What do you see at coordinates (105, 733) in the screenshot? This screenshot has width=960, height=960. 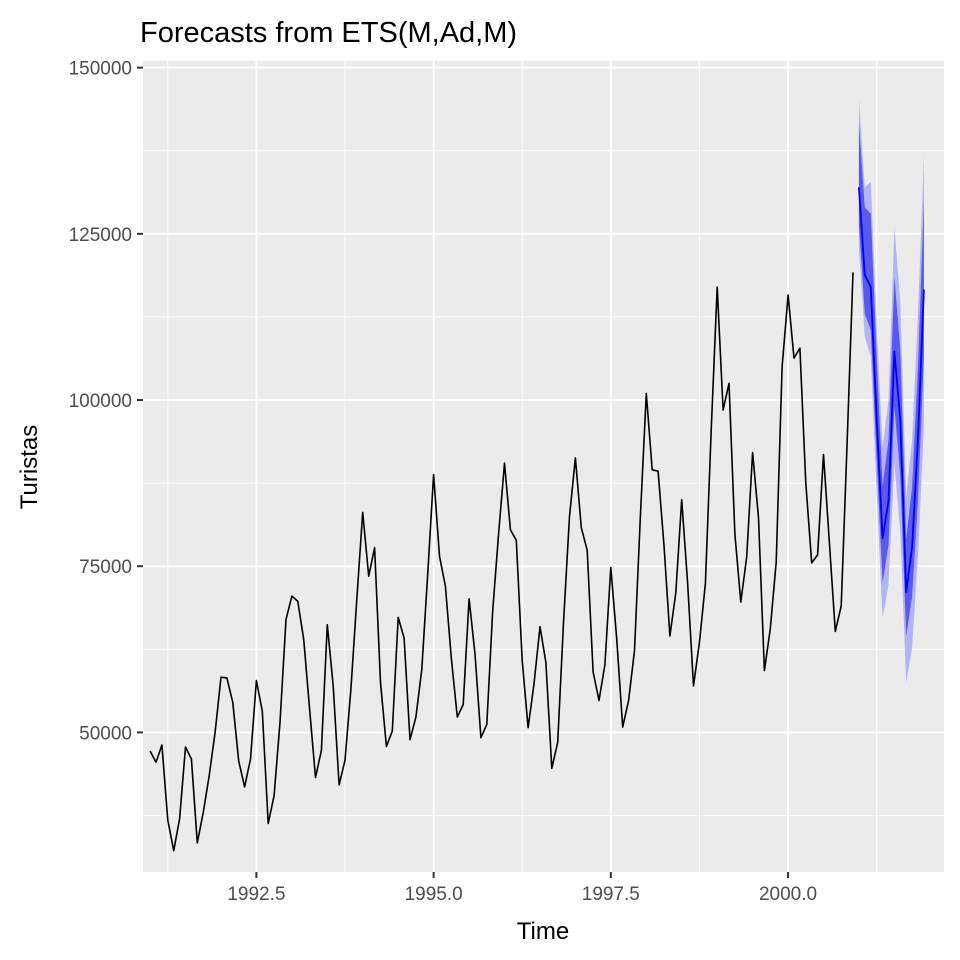 I see `y-tick-label: 50000` at bounding box center [105, 733].